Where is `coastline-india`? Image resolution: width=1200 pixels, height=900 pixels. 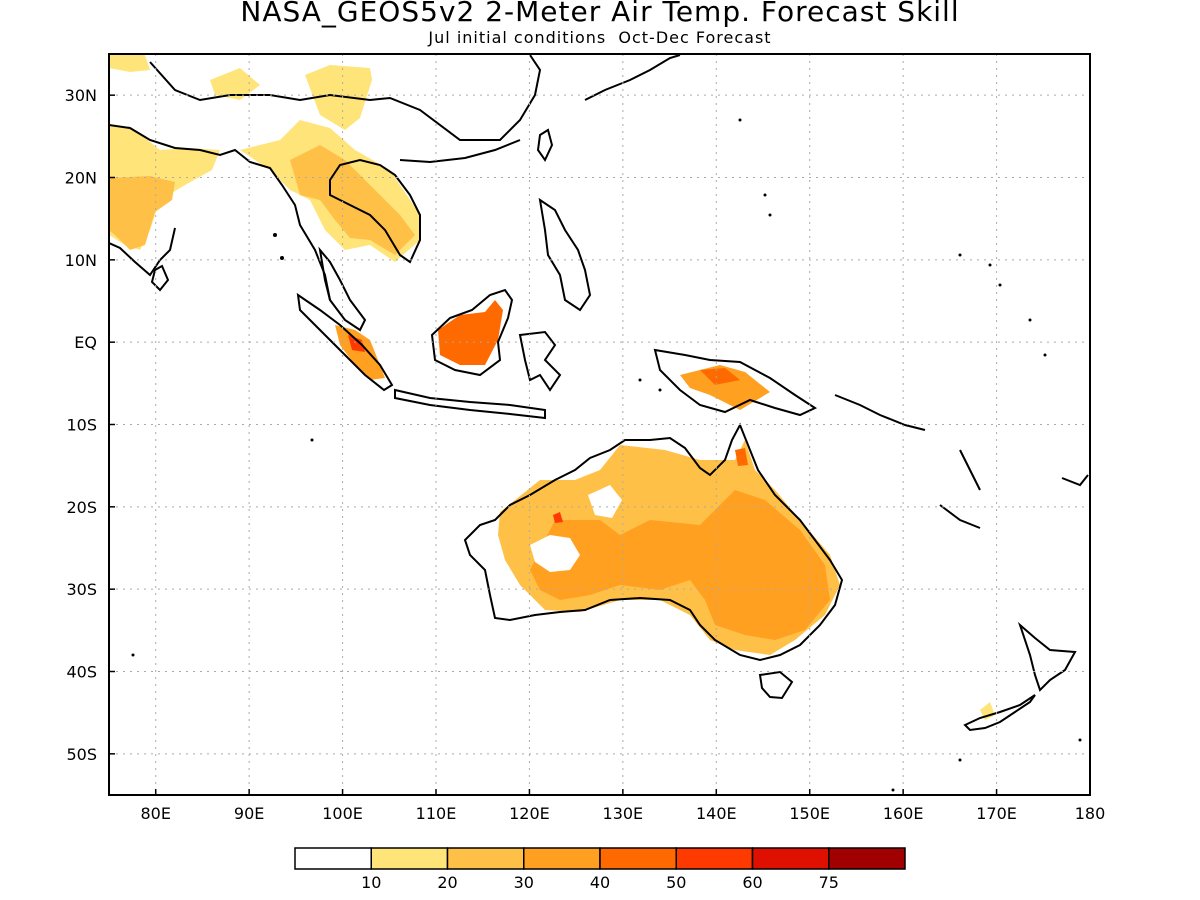
coastline-india is located at coordinates (220, 212).